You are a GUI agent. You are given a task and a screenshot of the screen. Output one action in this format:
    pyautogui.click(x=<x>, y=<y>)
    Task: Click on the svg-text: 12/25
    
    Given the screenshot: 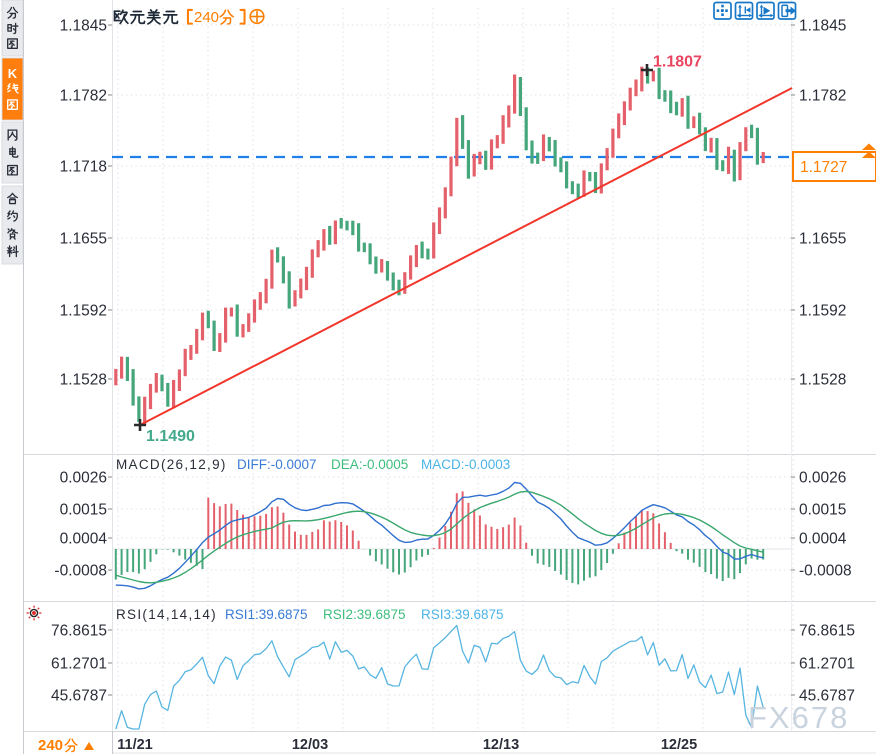 What is the action you would take?
    pyautogui.click(x=679, y=745)
    